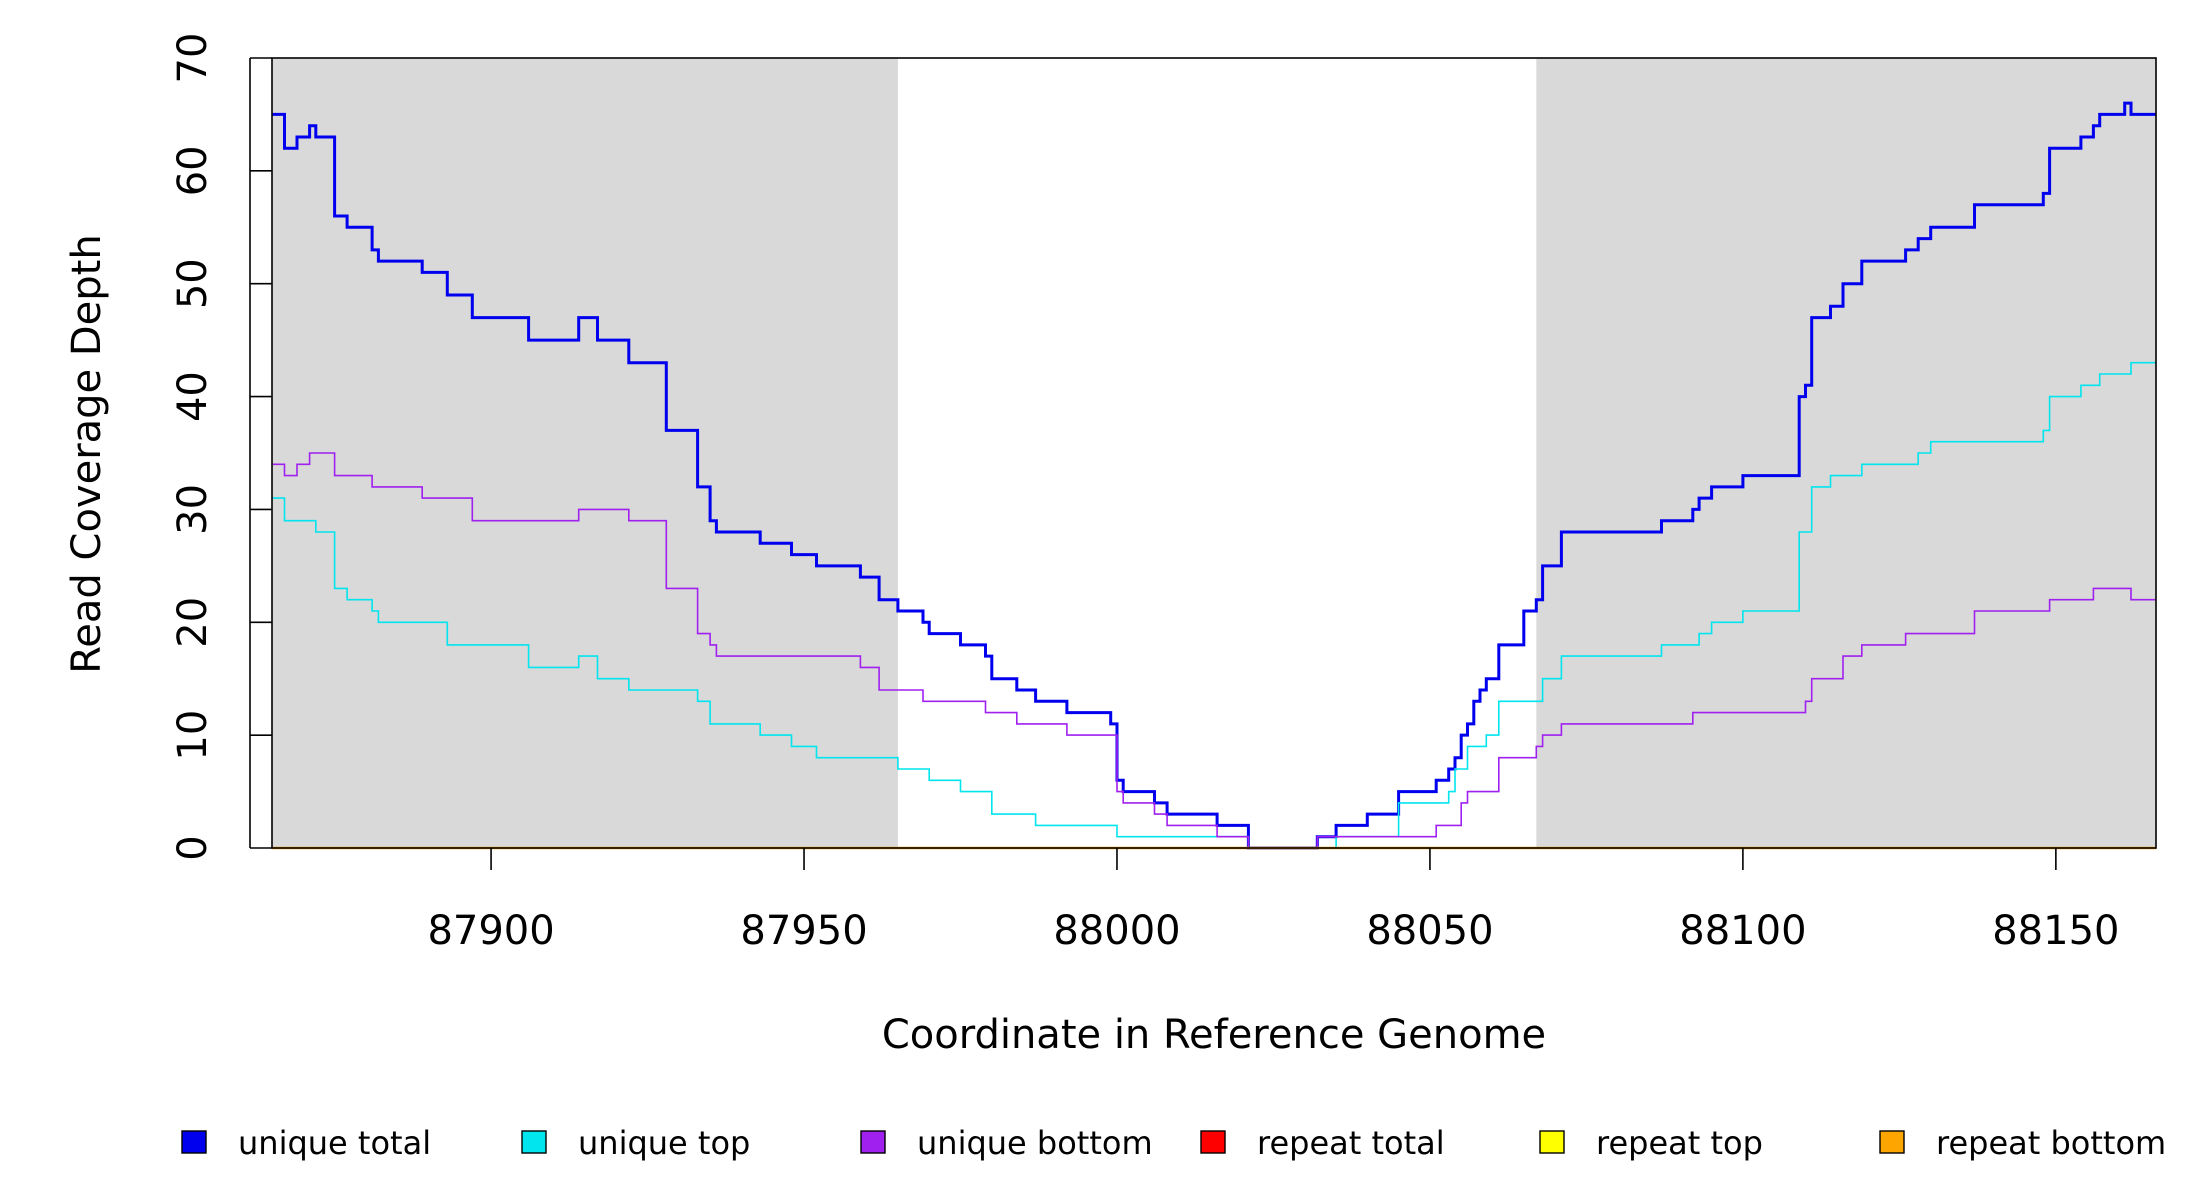  What do you see at coordinates (1214, 1035) in the screenshot?
I see `x-axis-title: Coordinate in Reference Genome` at bounding box center [1214, 1035].